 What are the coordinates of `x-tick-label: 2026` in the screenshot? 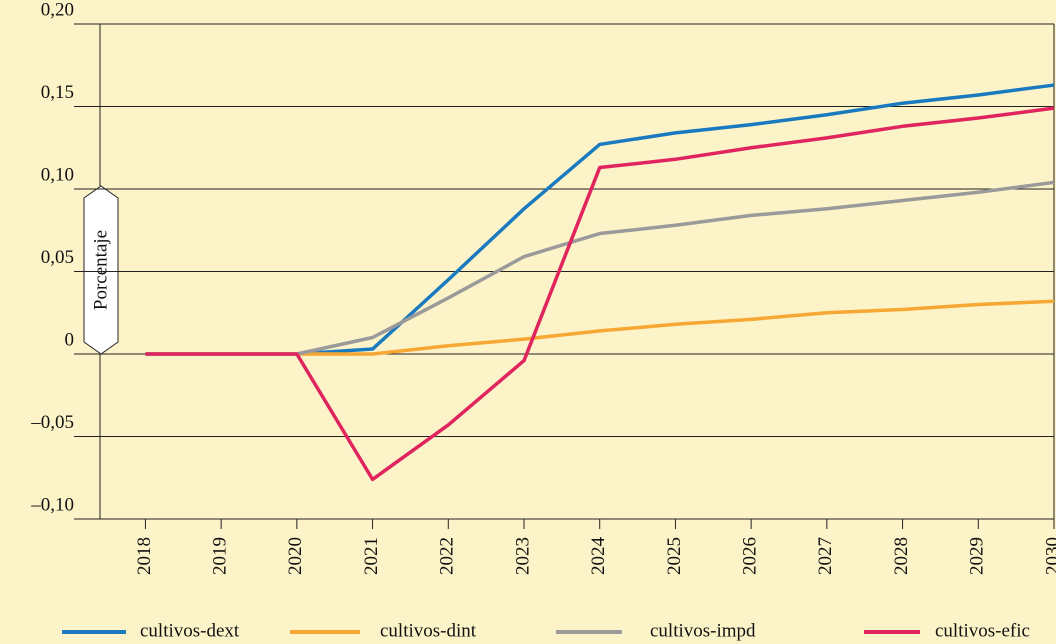 It's located at (750, 556).